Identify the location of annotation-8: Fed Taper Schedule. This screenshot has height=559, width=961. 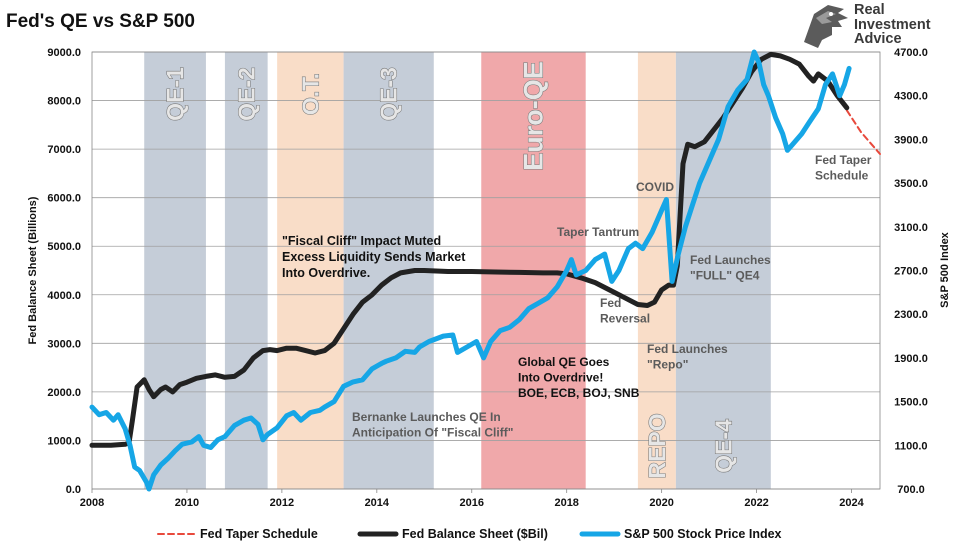
(843, 168).